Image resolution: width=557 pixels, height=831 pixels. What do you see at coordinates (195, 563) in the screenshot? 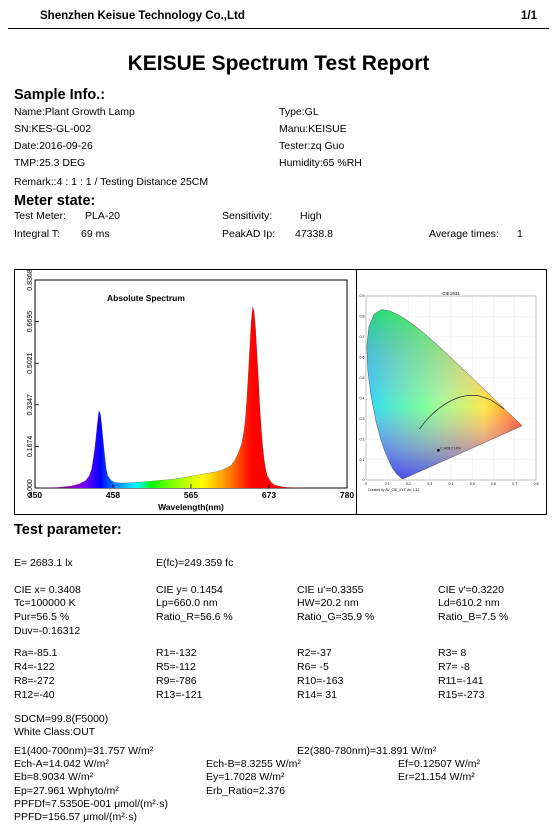
I see `illuminance-fc: E(fc)=249.359 fc` at bounding box center [195, 563].